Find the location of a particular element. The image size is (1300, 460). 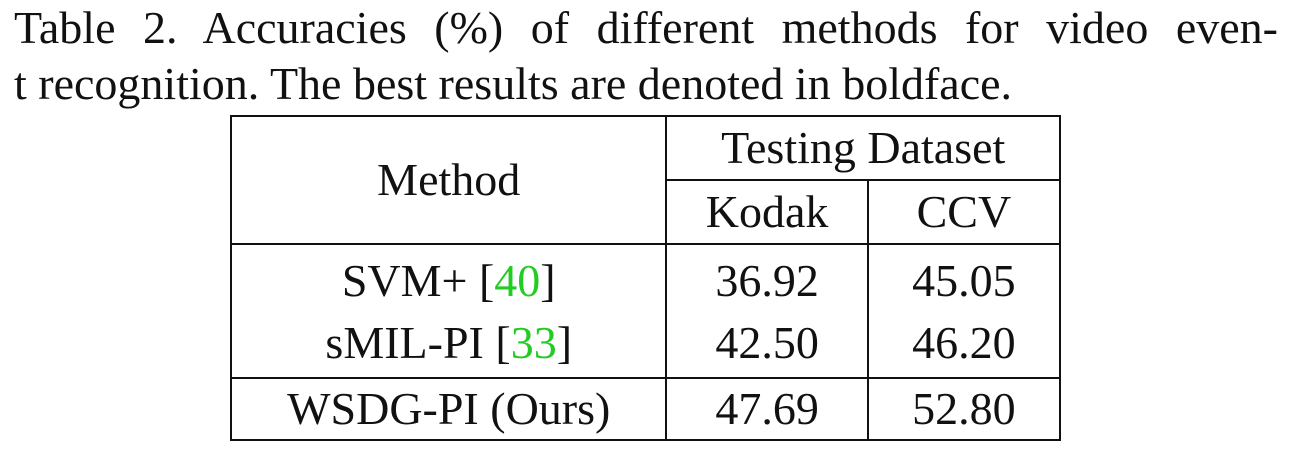

method-name: SVM+ [ is located at coordinates (418, 280).